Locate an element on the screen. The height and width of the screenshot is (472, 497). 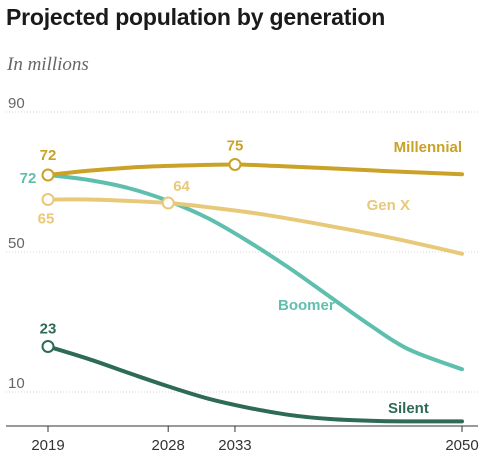
x-axis: 2019 2028 2033 2050 is located at coordinates (242, 439).